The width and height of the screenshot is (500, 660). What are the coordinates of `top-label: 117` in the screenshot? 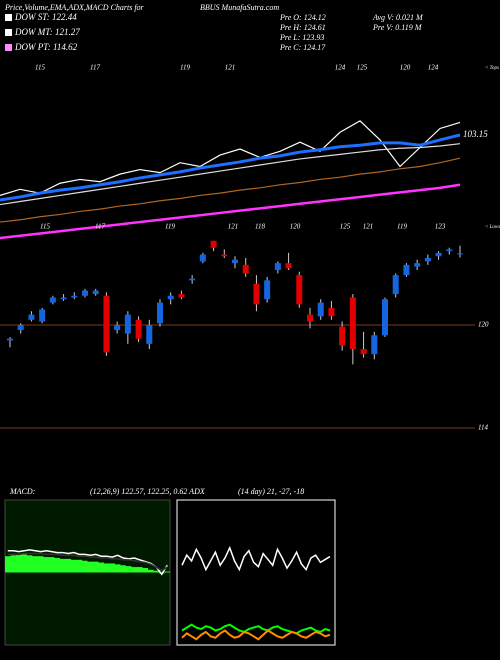 It's located at (95, 68).